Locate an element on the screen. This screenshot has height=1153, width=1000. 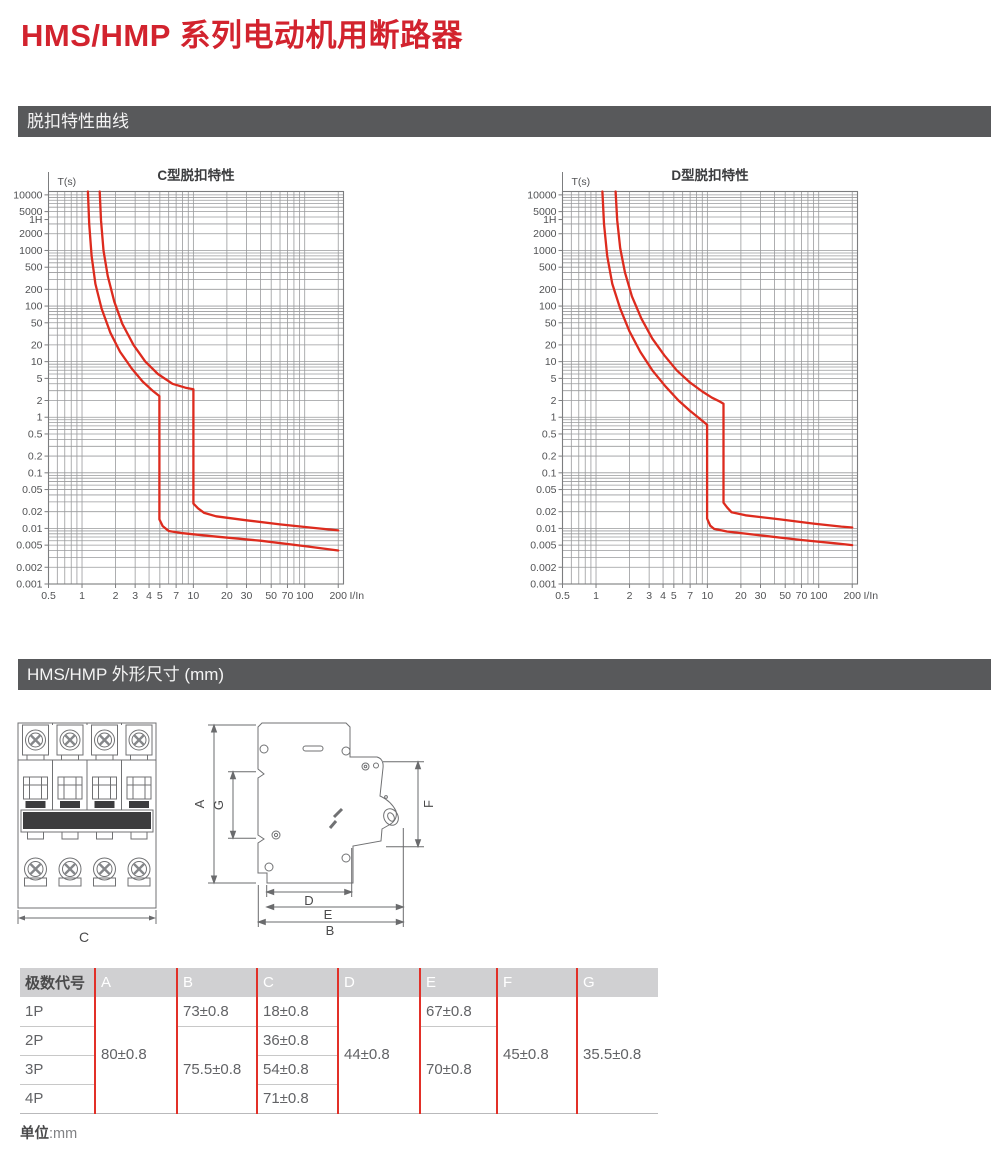
table-row: 2P 75.5±0.8 36±0.8 70±0.8 is located at coordinates (339, 1069).